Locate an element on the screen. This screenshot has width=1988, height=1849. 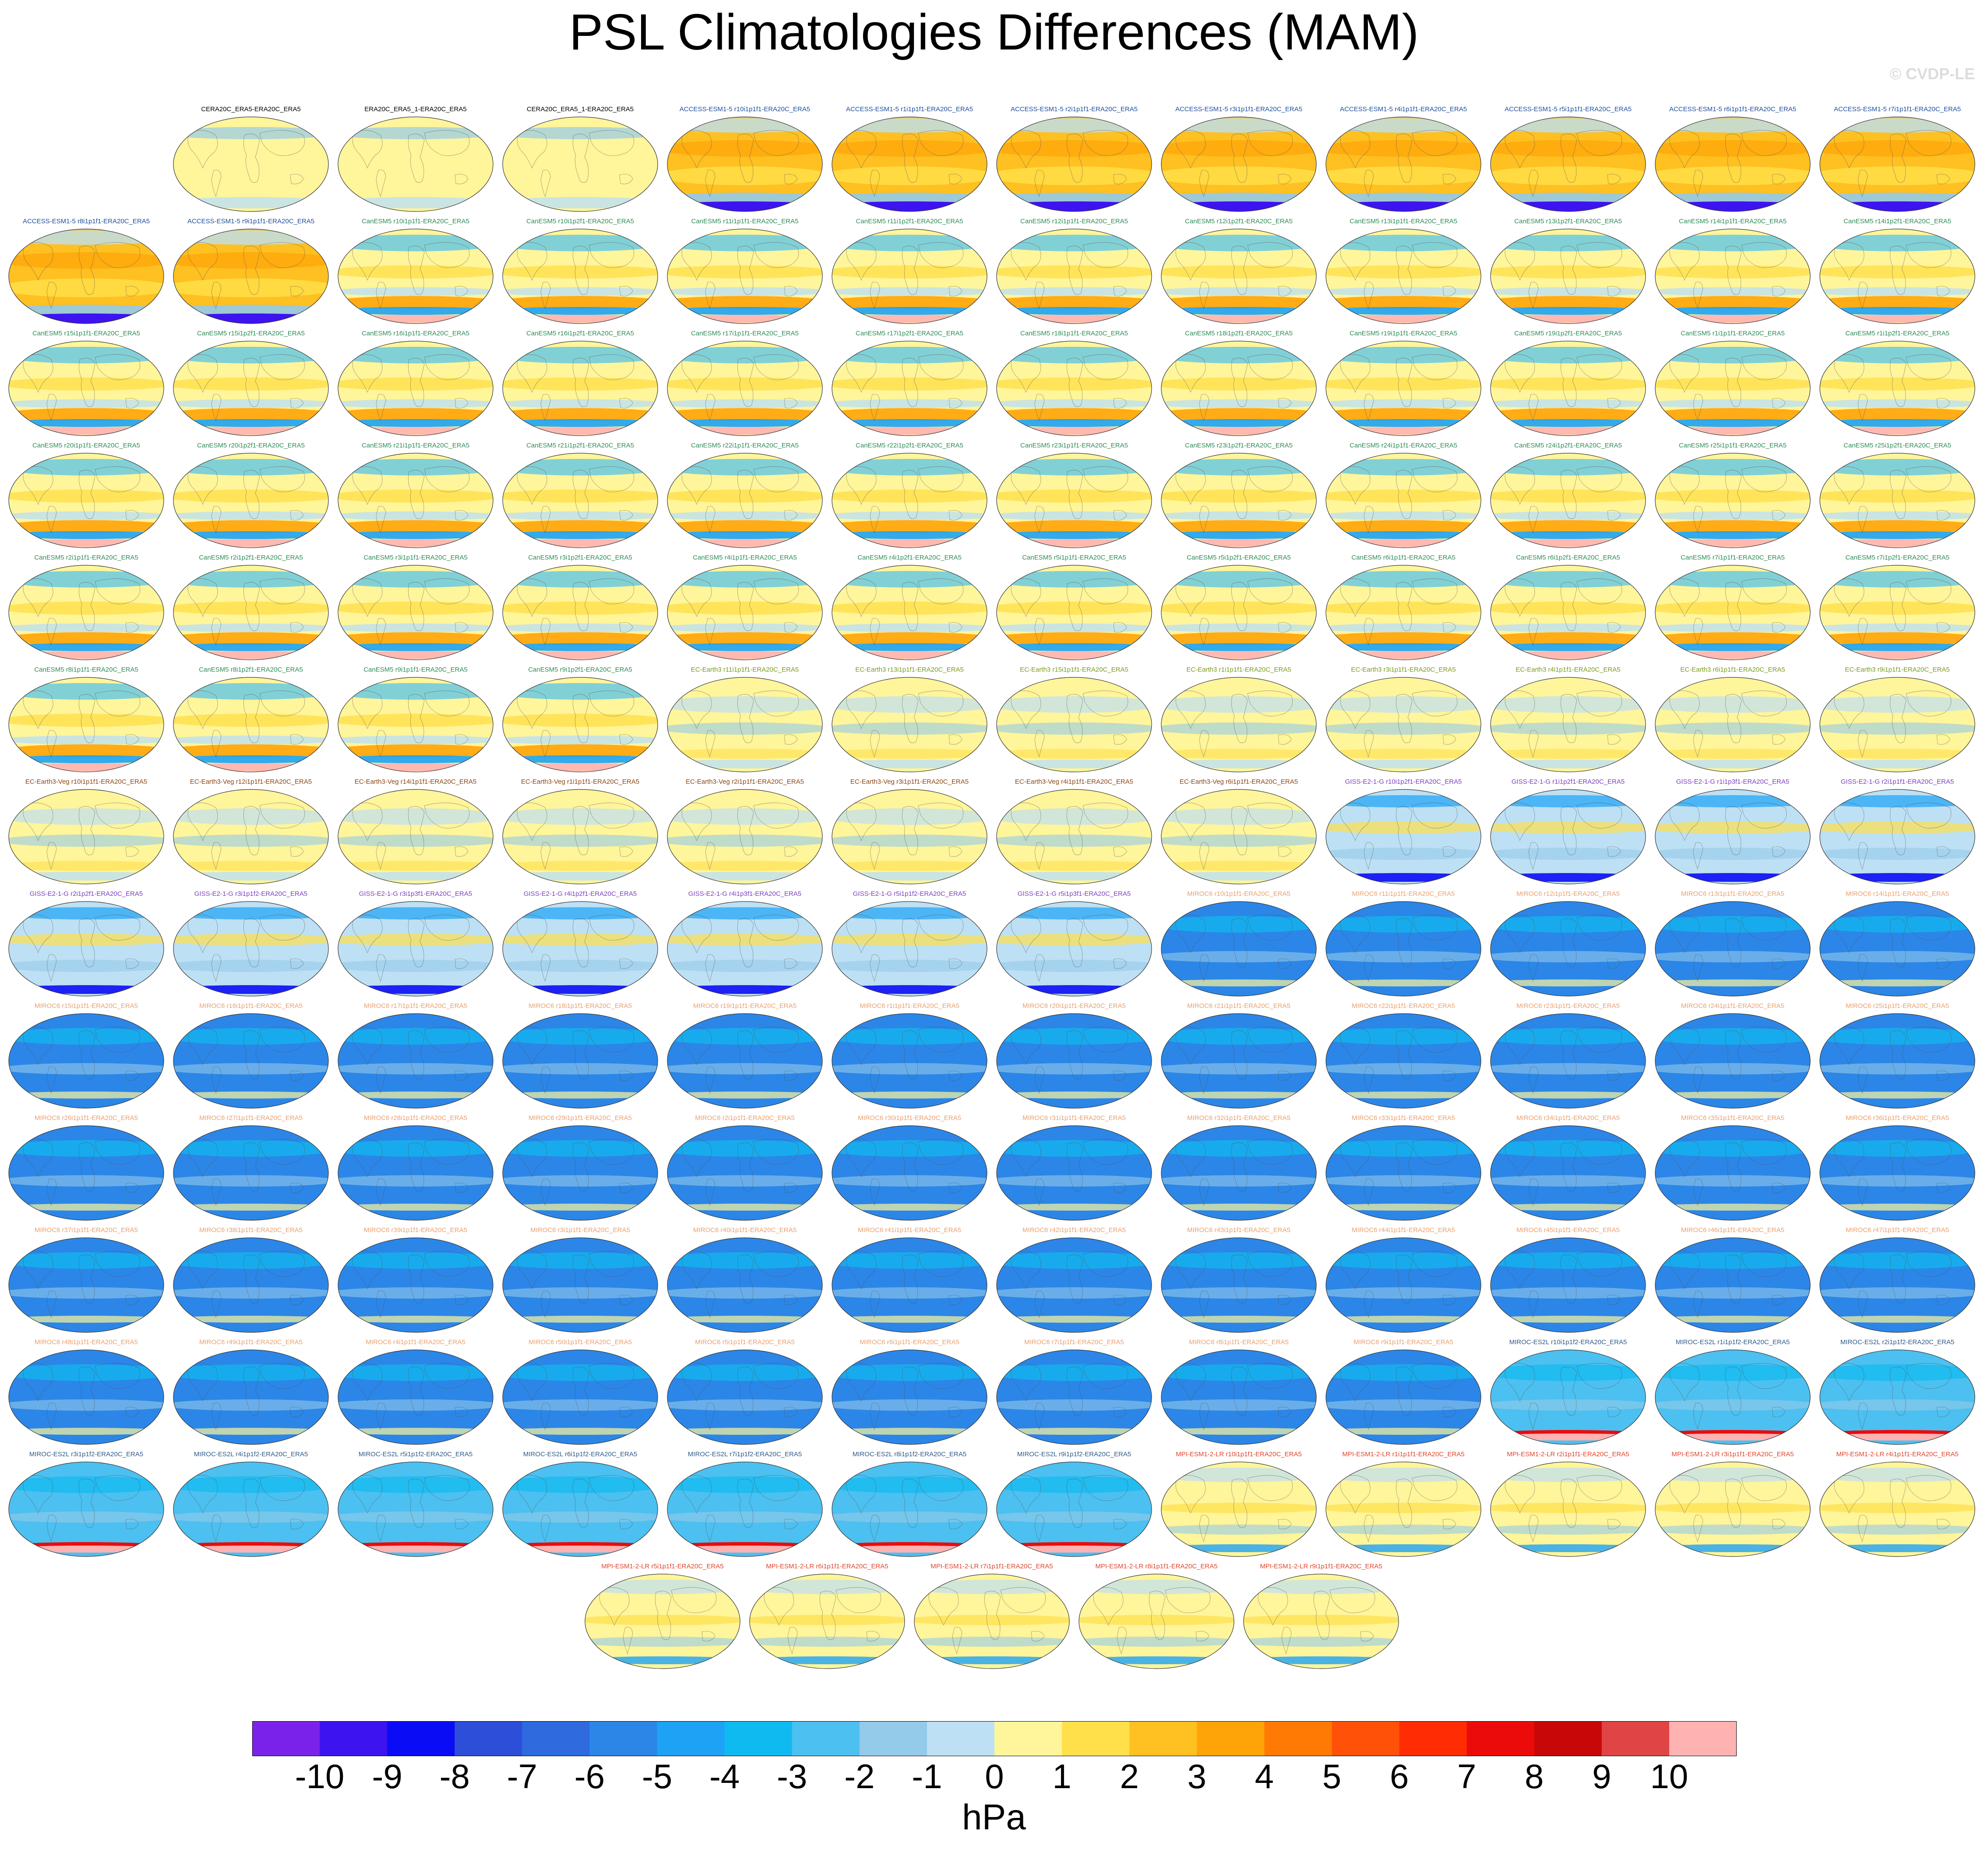
panel-title: CanESM5 r20i1p2f1-ERA20C_ERA5 is located at coordinates (251, 445).